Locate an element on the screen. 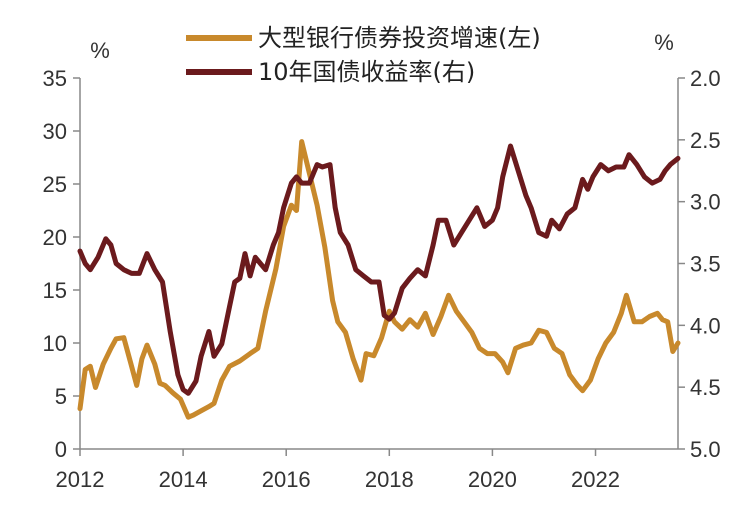 This screenshot has width=756, height=513. legend: 大型银行债券投资增速(左) 10年国债收益率(右) is located at coordinates (363, 55).